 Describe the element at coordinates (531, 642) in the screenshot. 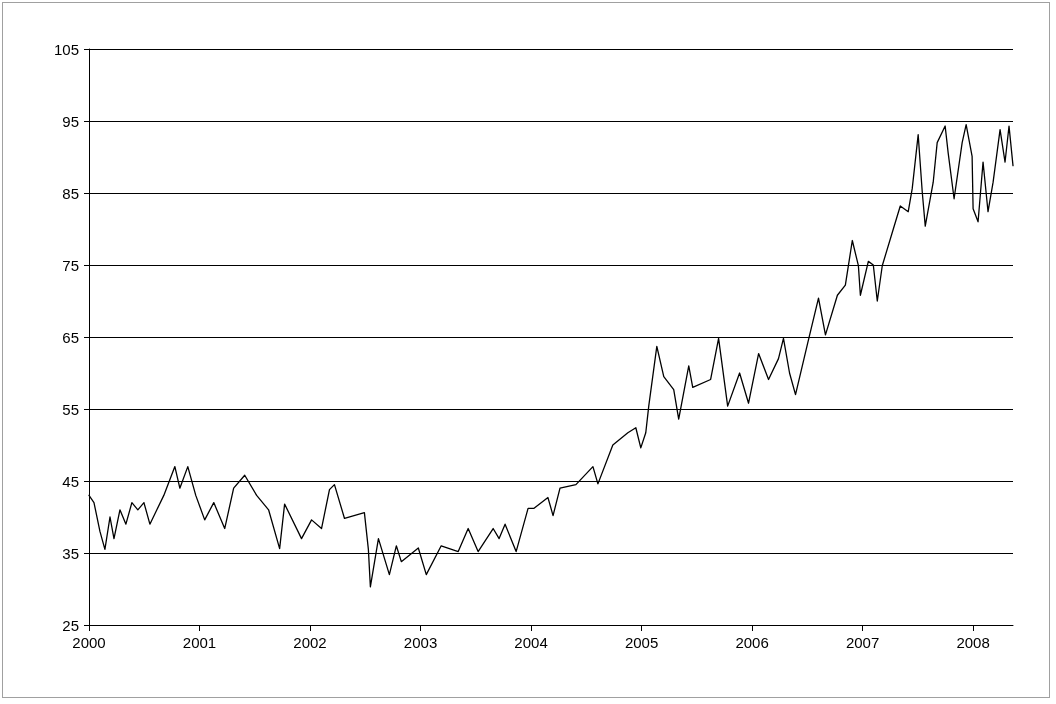

I see `x-tick-label: 2004` at that location.